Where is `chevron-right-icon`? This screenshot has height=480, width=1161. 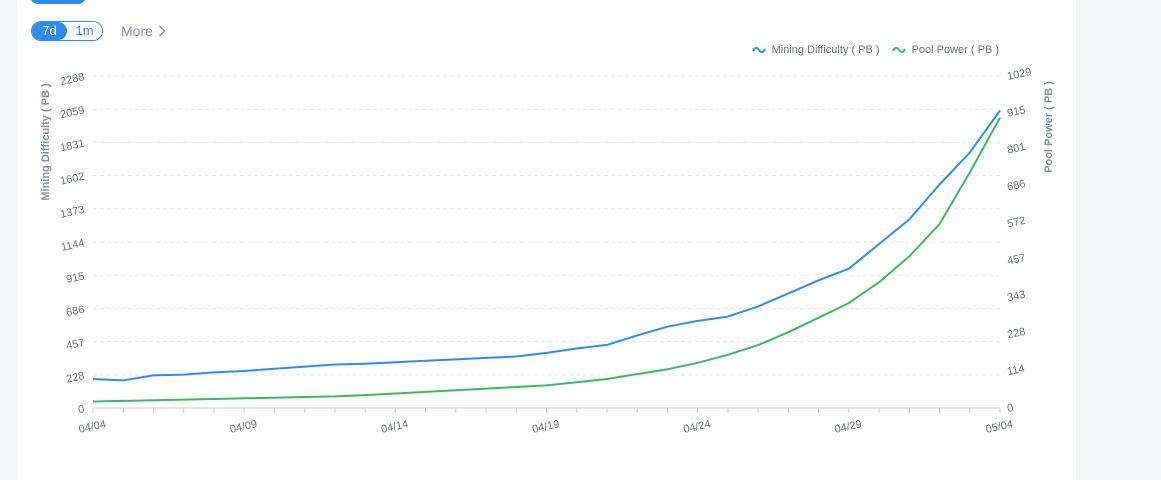
chevron-right-icon is located at coordinates (162, 31).